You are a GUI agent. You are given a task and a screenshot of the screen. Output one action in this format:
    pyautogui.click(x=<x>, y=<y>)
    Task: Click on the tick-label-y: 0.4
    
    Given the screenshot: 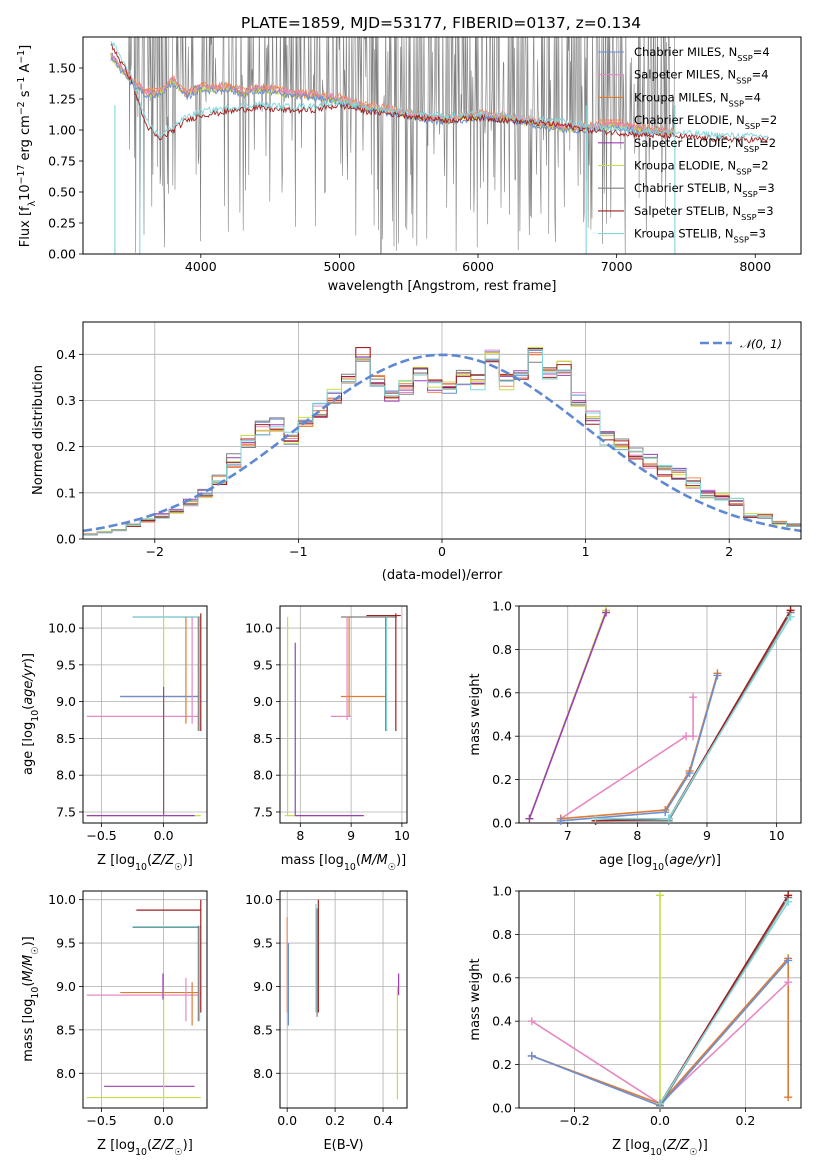 What is the action you would take?
    pyautogui.click(x=502, y=1021)
    